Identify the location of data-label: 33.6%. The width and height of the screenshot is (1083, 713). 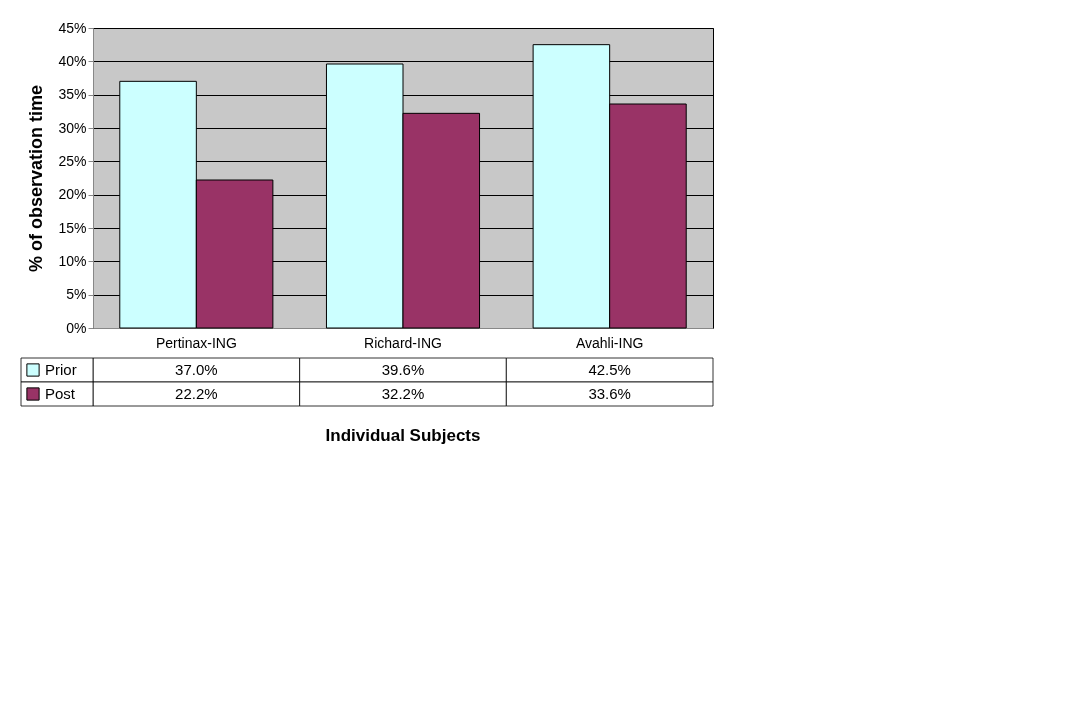
(609, 393).